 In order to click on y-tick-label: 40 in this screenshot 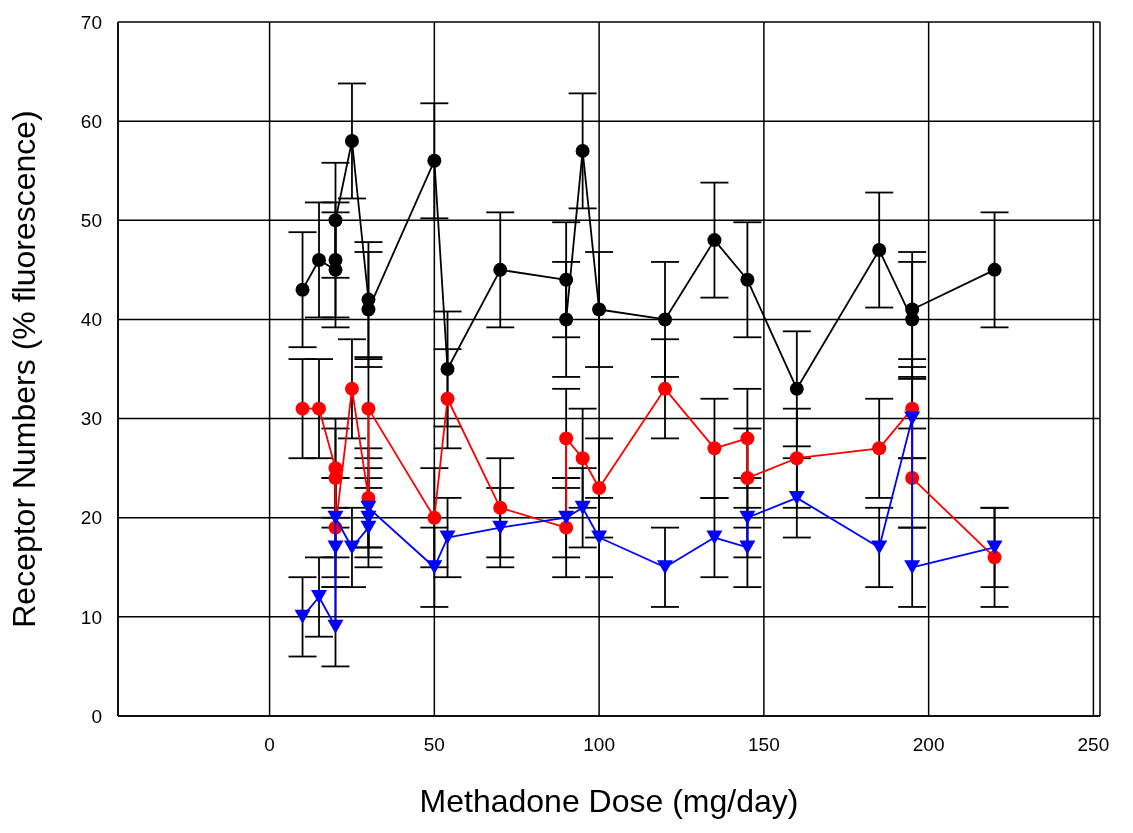, I will do `click(91, 320)`.